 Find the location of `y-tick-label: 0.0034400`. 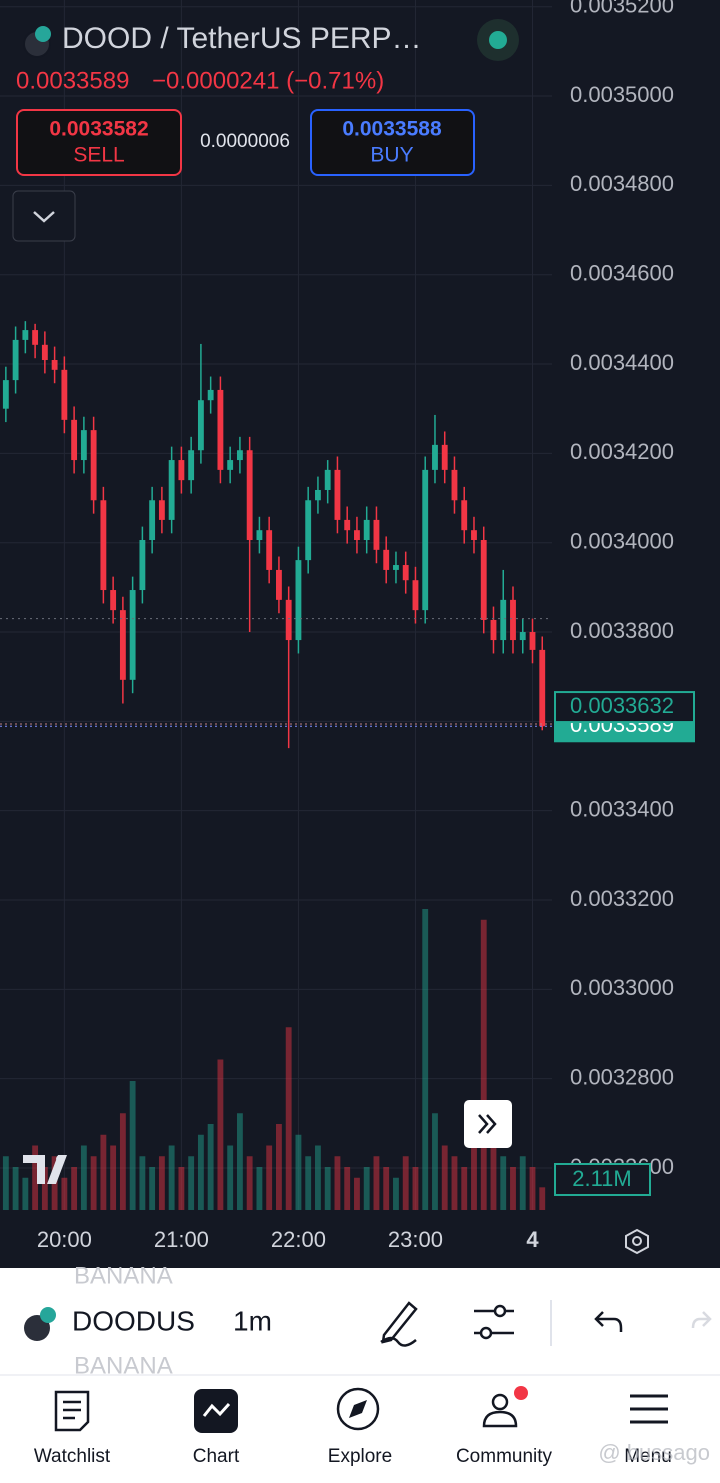

y-tick-label: 0.0034400 is located at coordinates (622, 362).